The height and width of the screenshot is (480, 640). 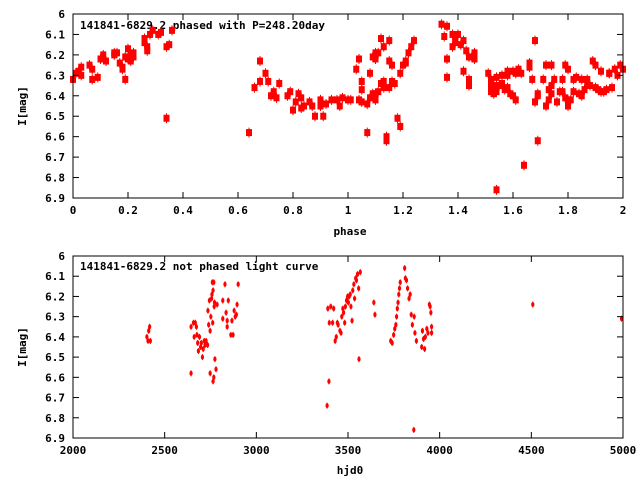 I want to click on unphased-plot-title: 141841-6829.2 not phased light curve, so click(x=199, y=266).